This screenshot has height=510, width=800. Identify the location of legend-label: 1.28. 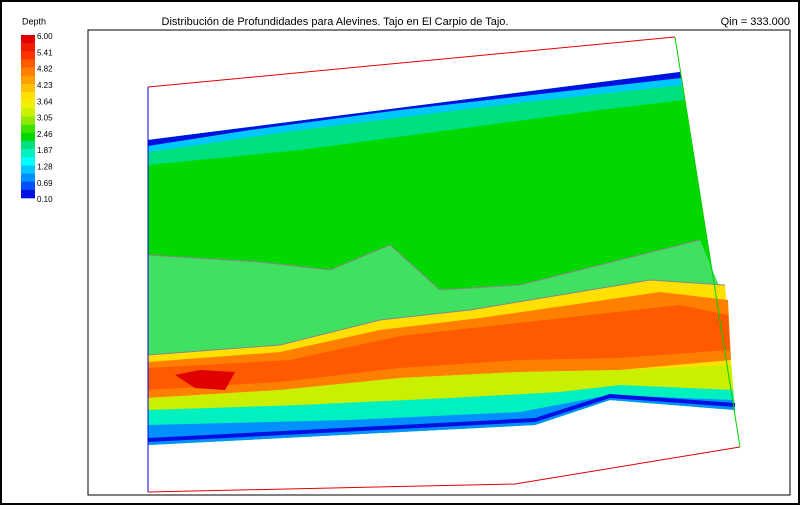
(45, 167).